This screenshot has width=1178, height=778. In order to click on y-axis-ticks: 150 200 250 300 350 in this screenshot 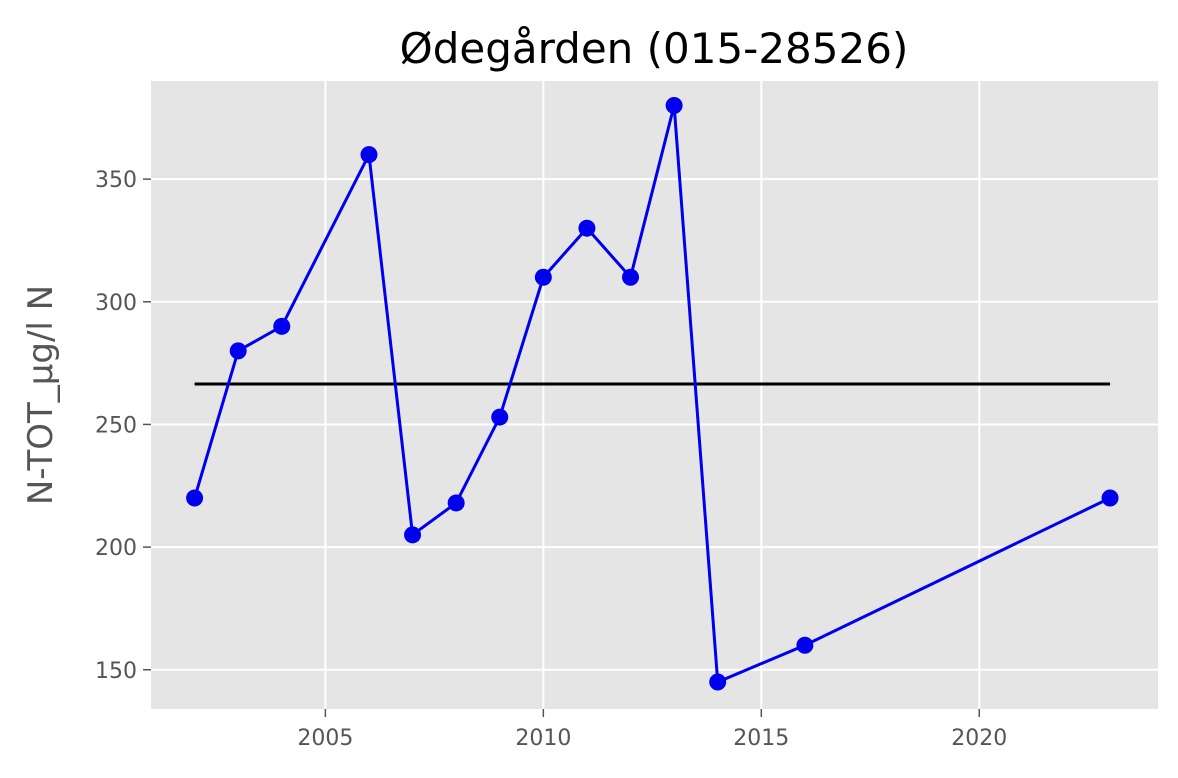, I will do `click(123, 426)`.